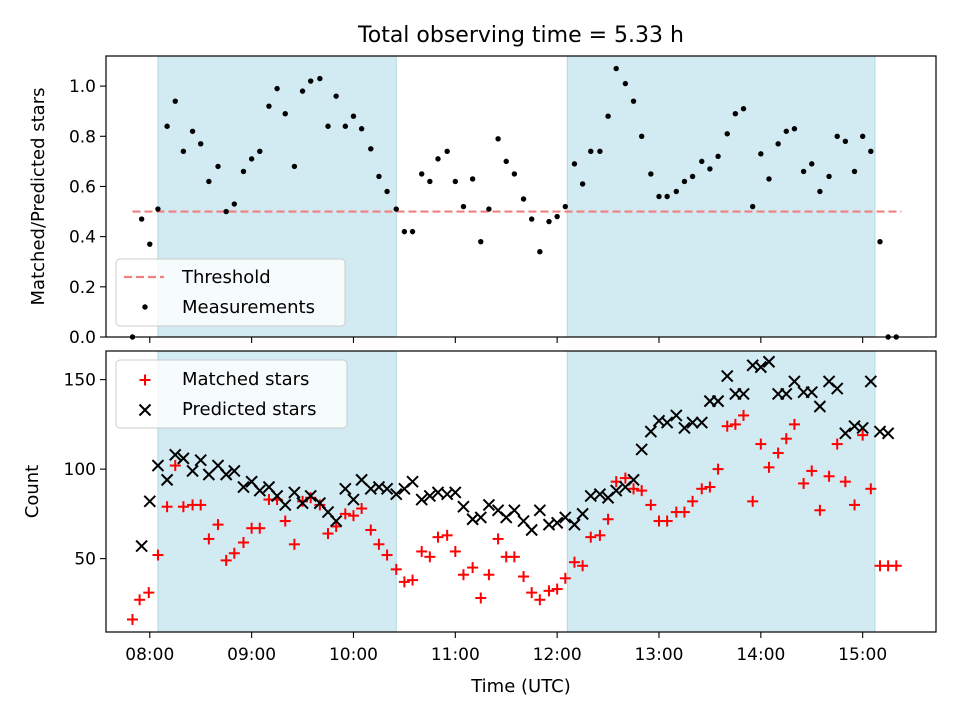 This screenshot has width=960, height=720. What do you see at coordinates (85, 560) in the screenshot?
I see `y-tick-label: 50` at bounding box center [85, 560].